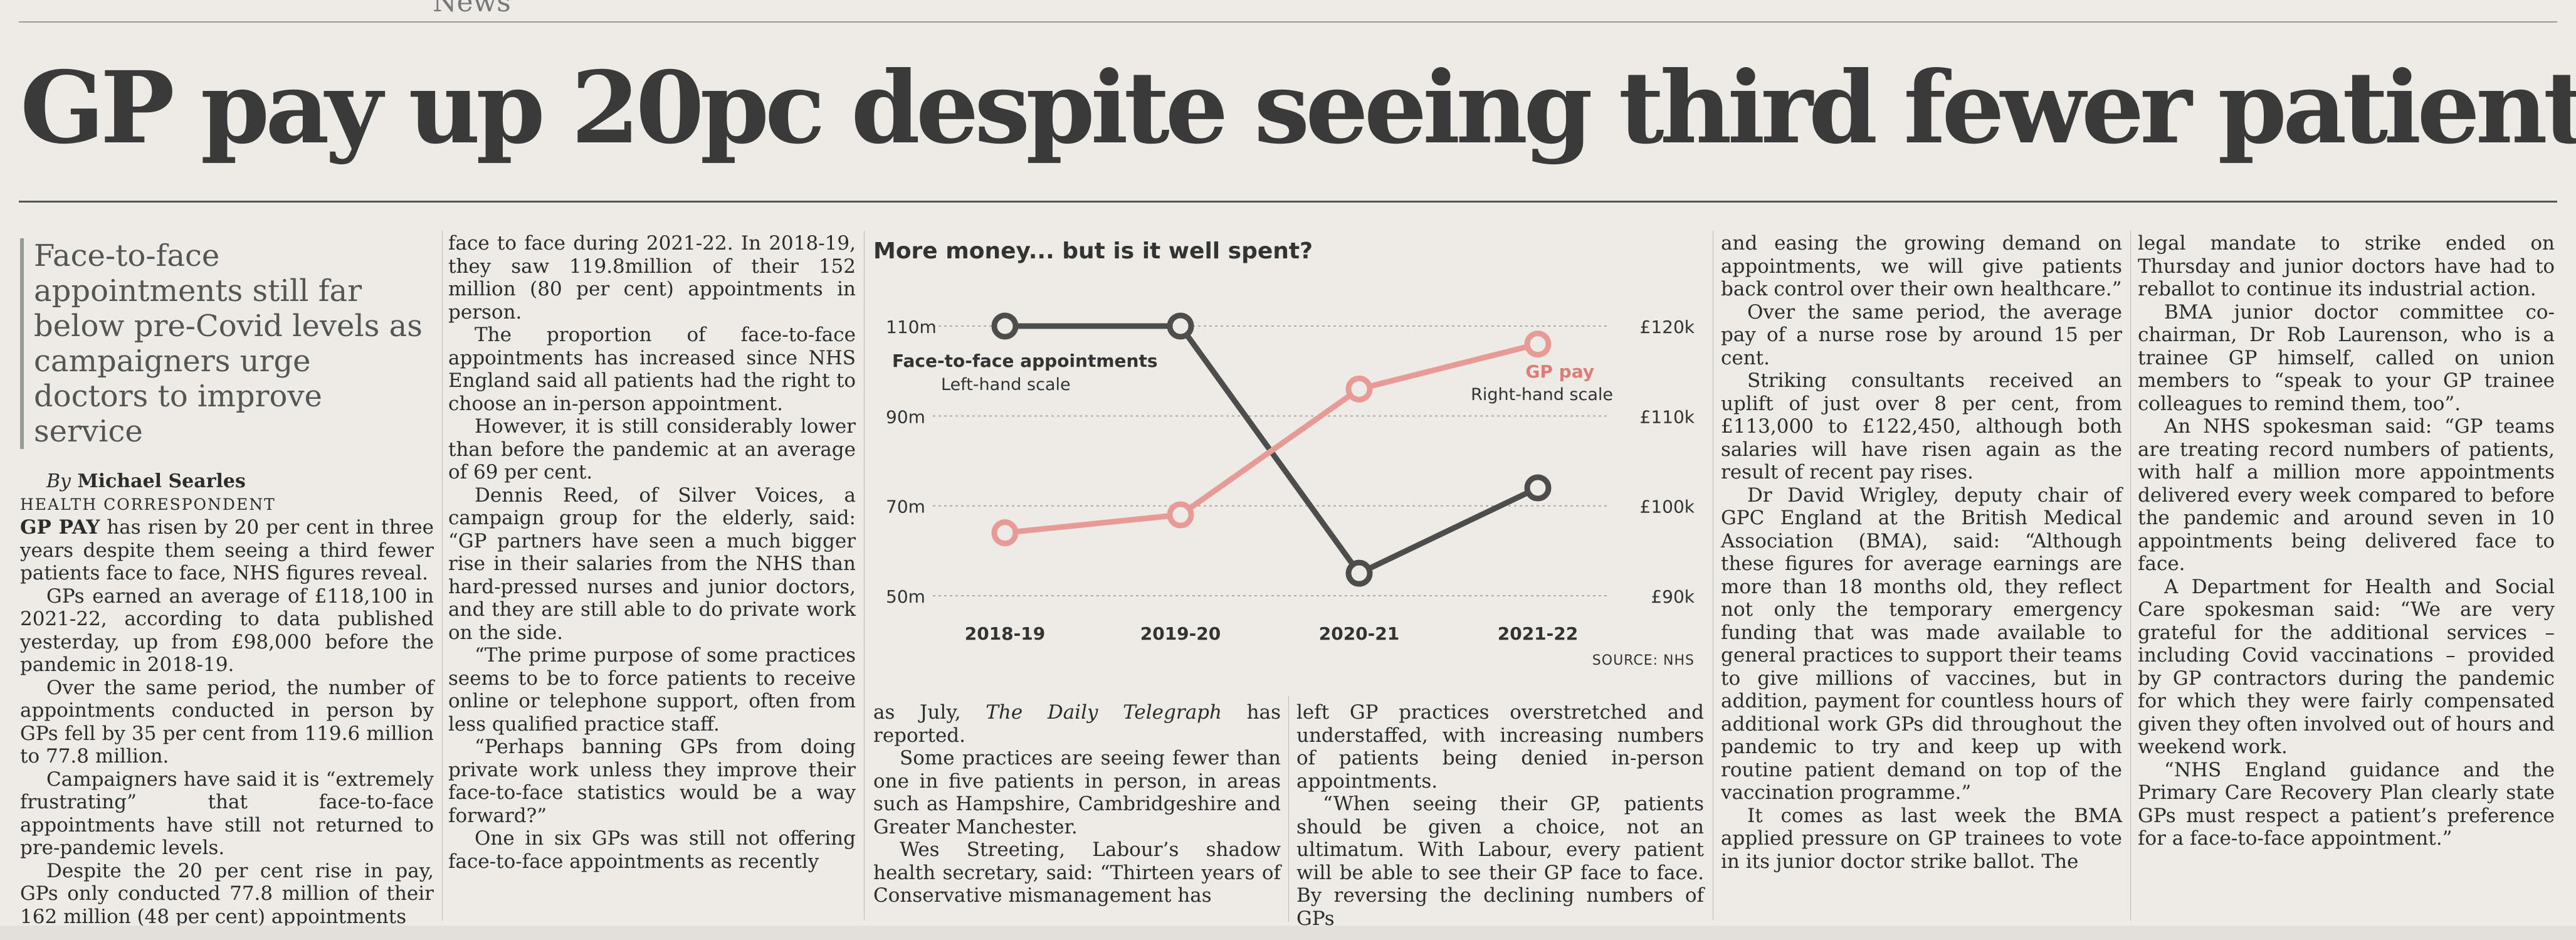  I want to click on left-tick-label: 110m, so click(911, 327).